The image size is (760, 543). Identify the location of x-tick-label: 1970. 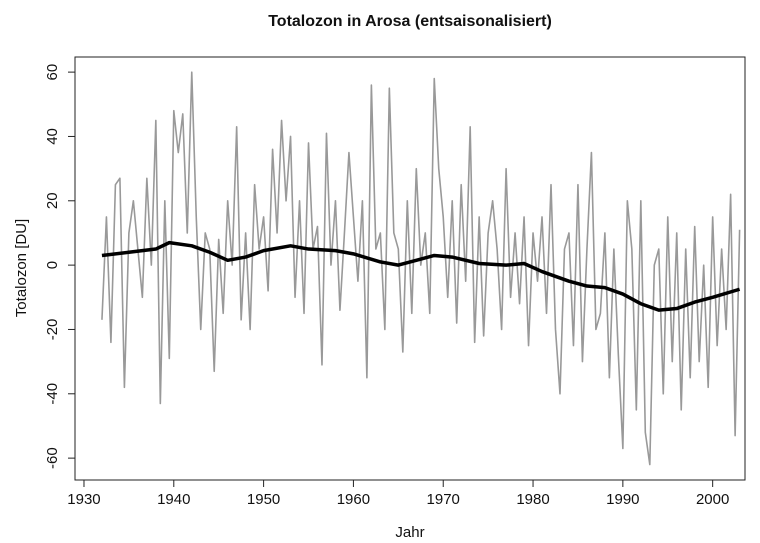
(443, 499).